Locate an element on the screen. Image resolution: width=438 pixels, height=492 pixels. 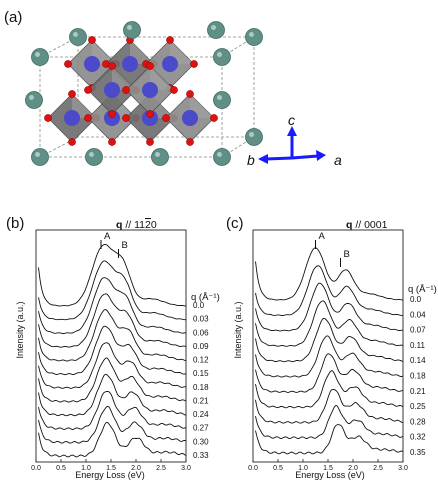
panel-c-xlabel: Energy Loss (eV) is located at coordinates (330, 475).